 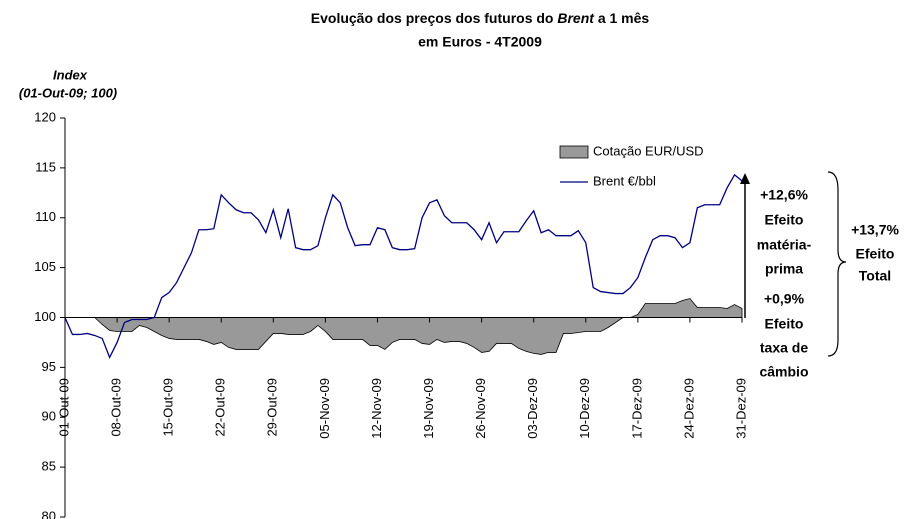 What do you see at coordinates (70, 74) in the screenshot?
I see `y-label: Index` at bounding box center [70, 74].